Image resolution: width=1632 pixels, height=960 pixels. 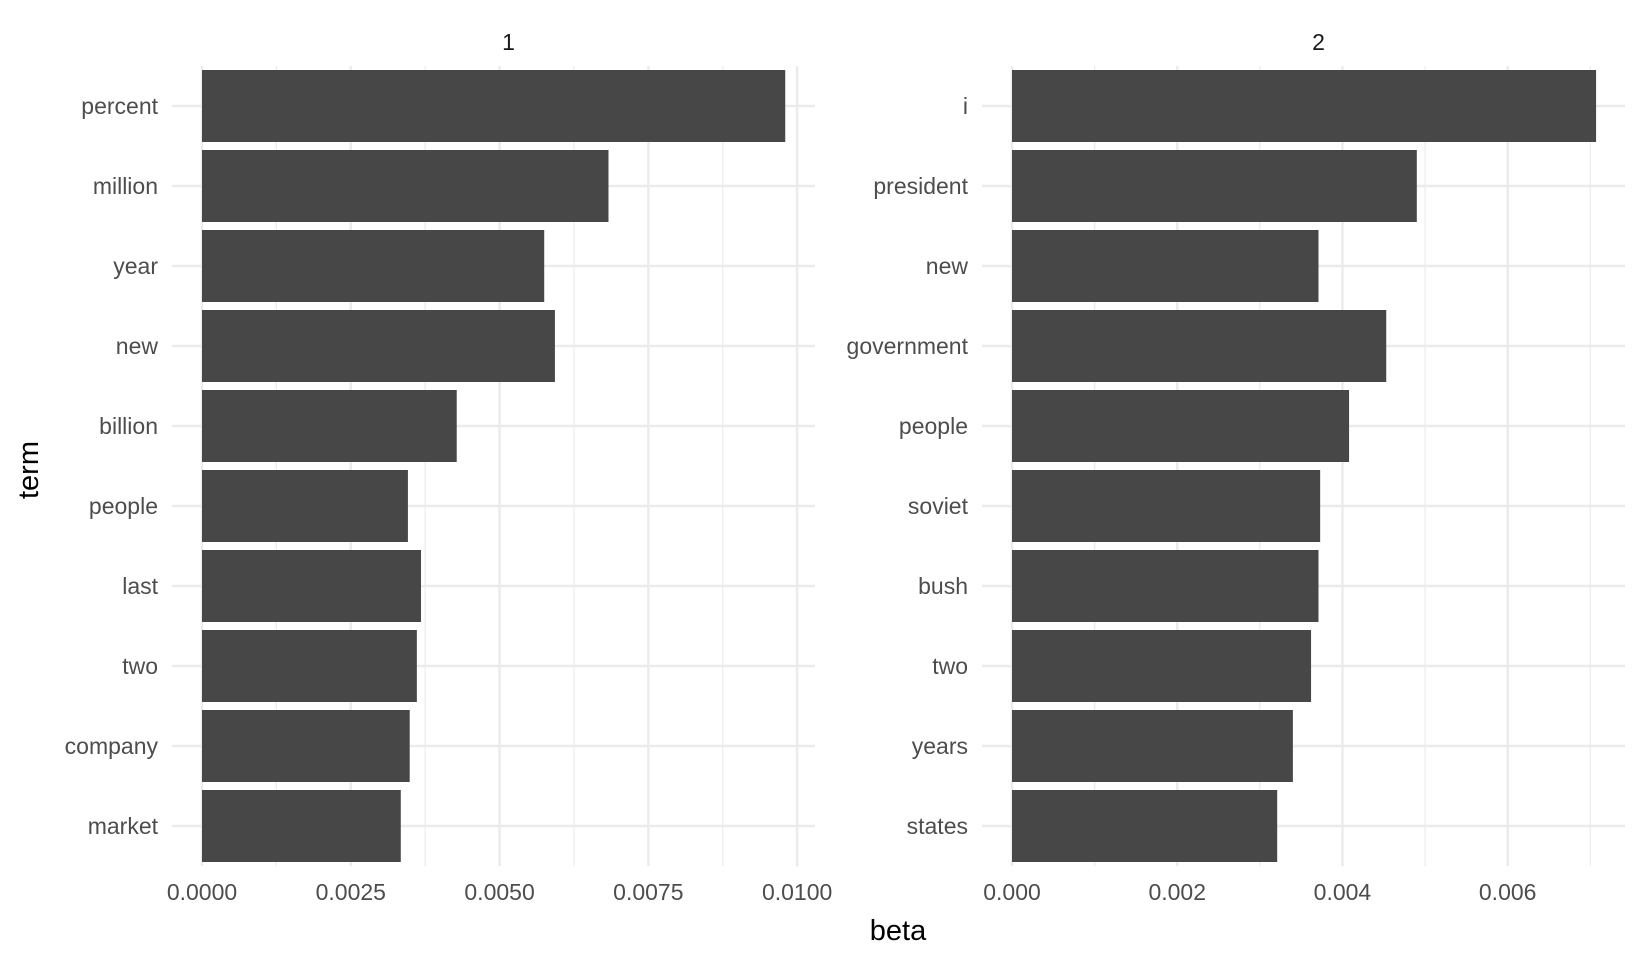 I want to click on bar-last, so click(x=312, y=586).